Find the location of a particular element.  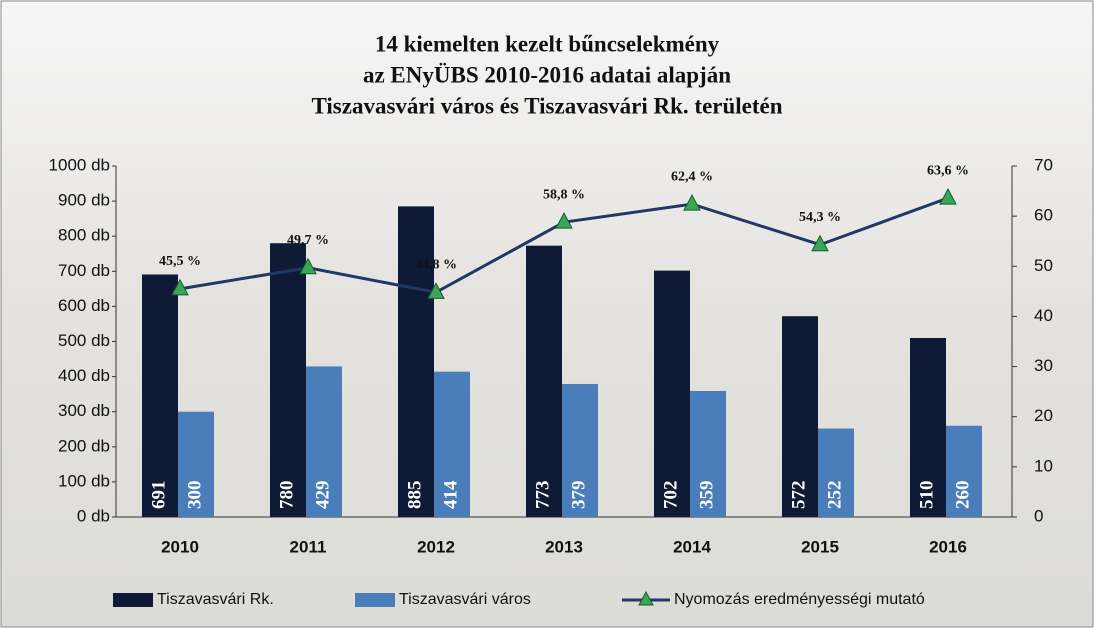

x-tick-label: 2016 is located at coordinates (948, 546).